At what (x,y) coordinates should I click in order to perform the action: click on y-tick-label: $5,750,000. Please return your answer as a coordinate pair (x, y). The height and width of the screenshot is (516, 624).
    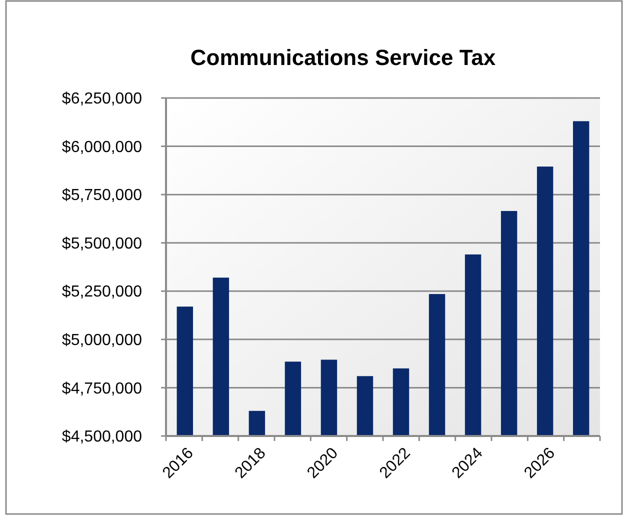
    Looking at the image, I should click on (102, 195).